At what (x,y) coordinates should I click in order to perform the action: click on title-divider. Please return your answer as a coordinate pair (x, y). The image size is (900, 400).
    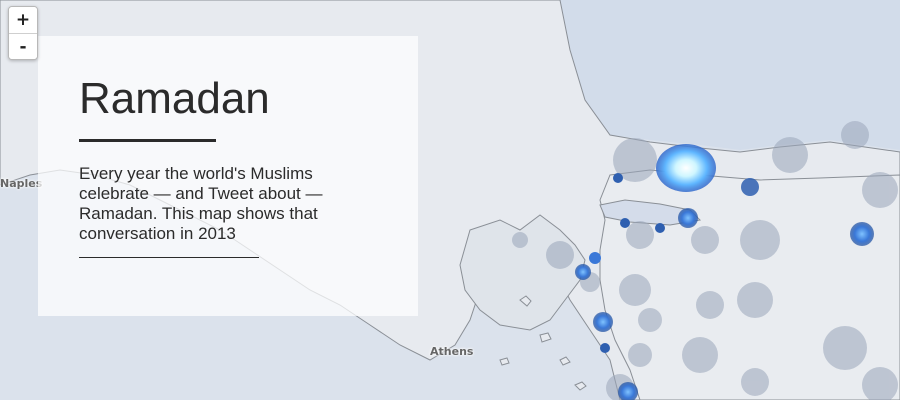
    Looking at the image, I should click on (147, 140).